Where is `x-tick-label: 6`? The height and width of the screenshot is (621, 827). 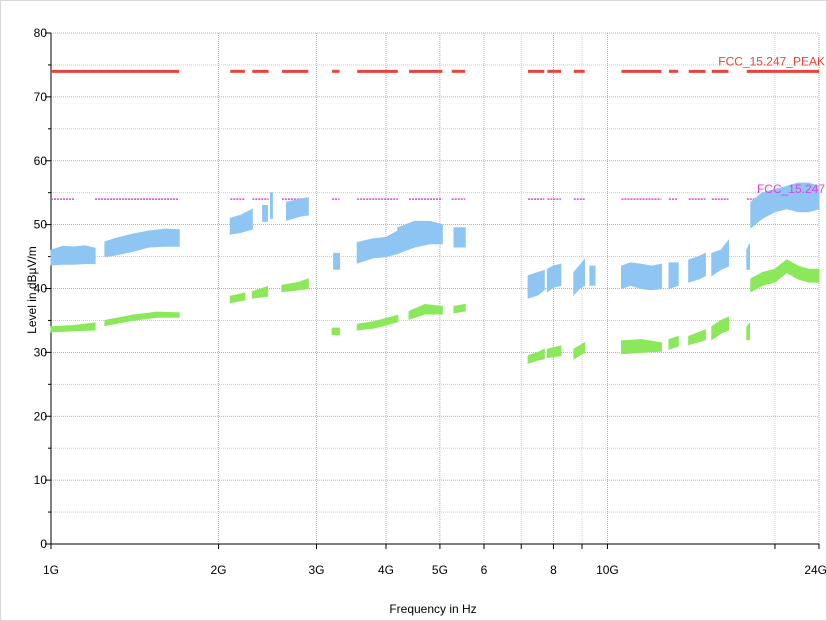 x-tick-label: 6 is located at coordinates (484, 570).